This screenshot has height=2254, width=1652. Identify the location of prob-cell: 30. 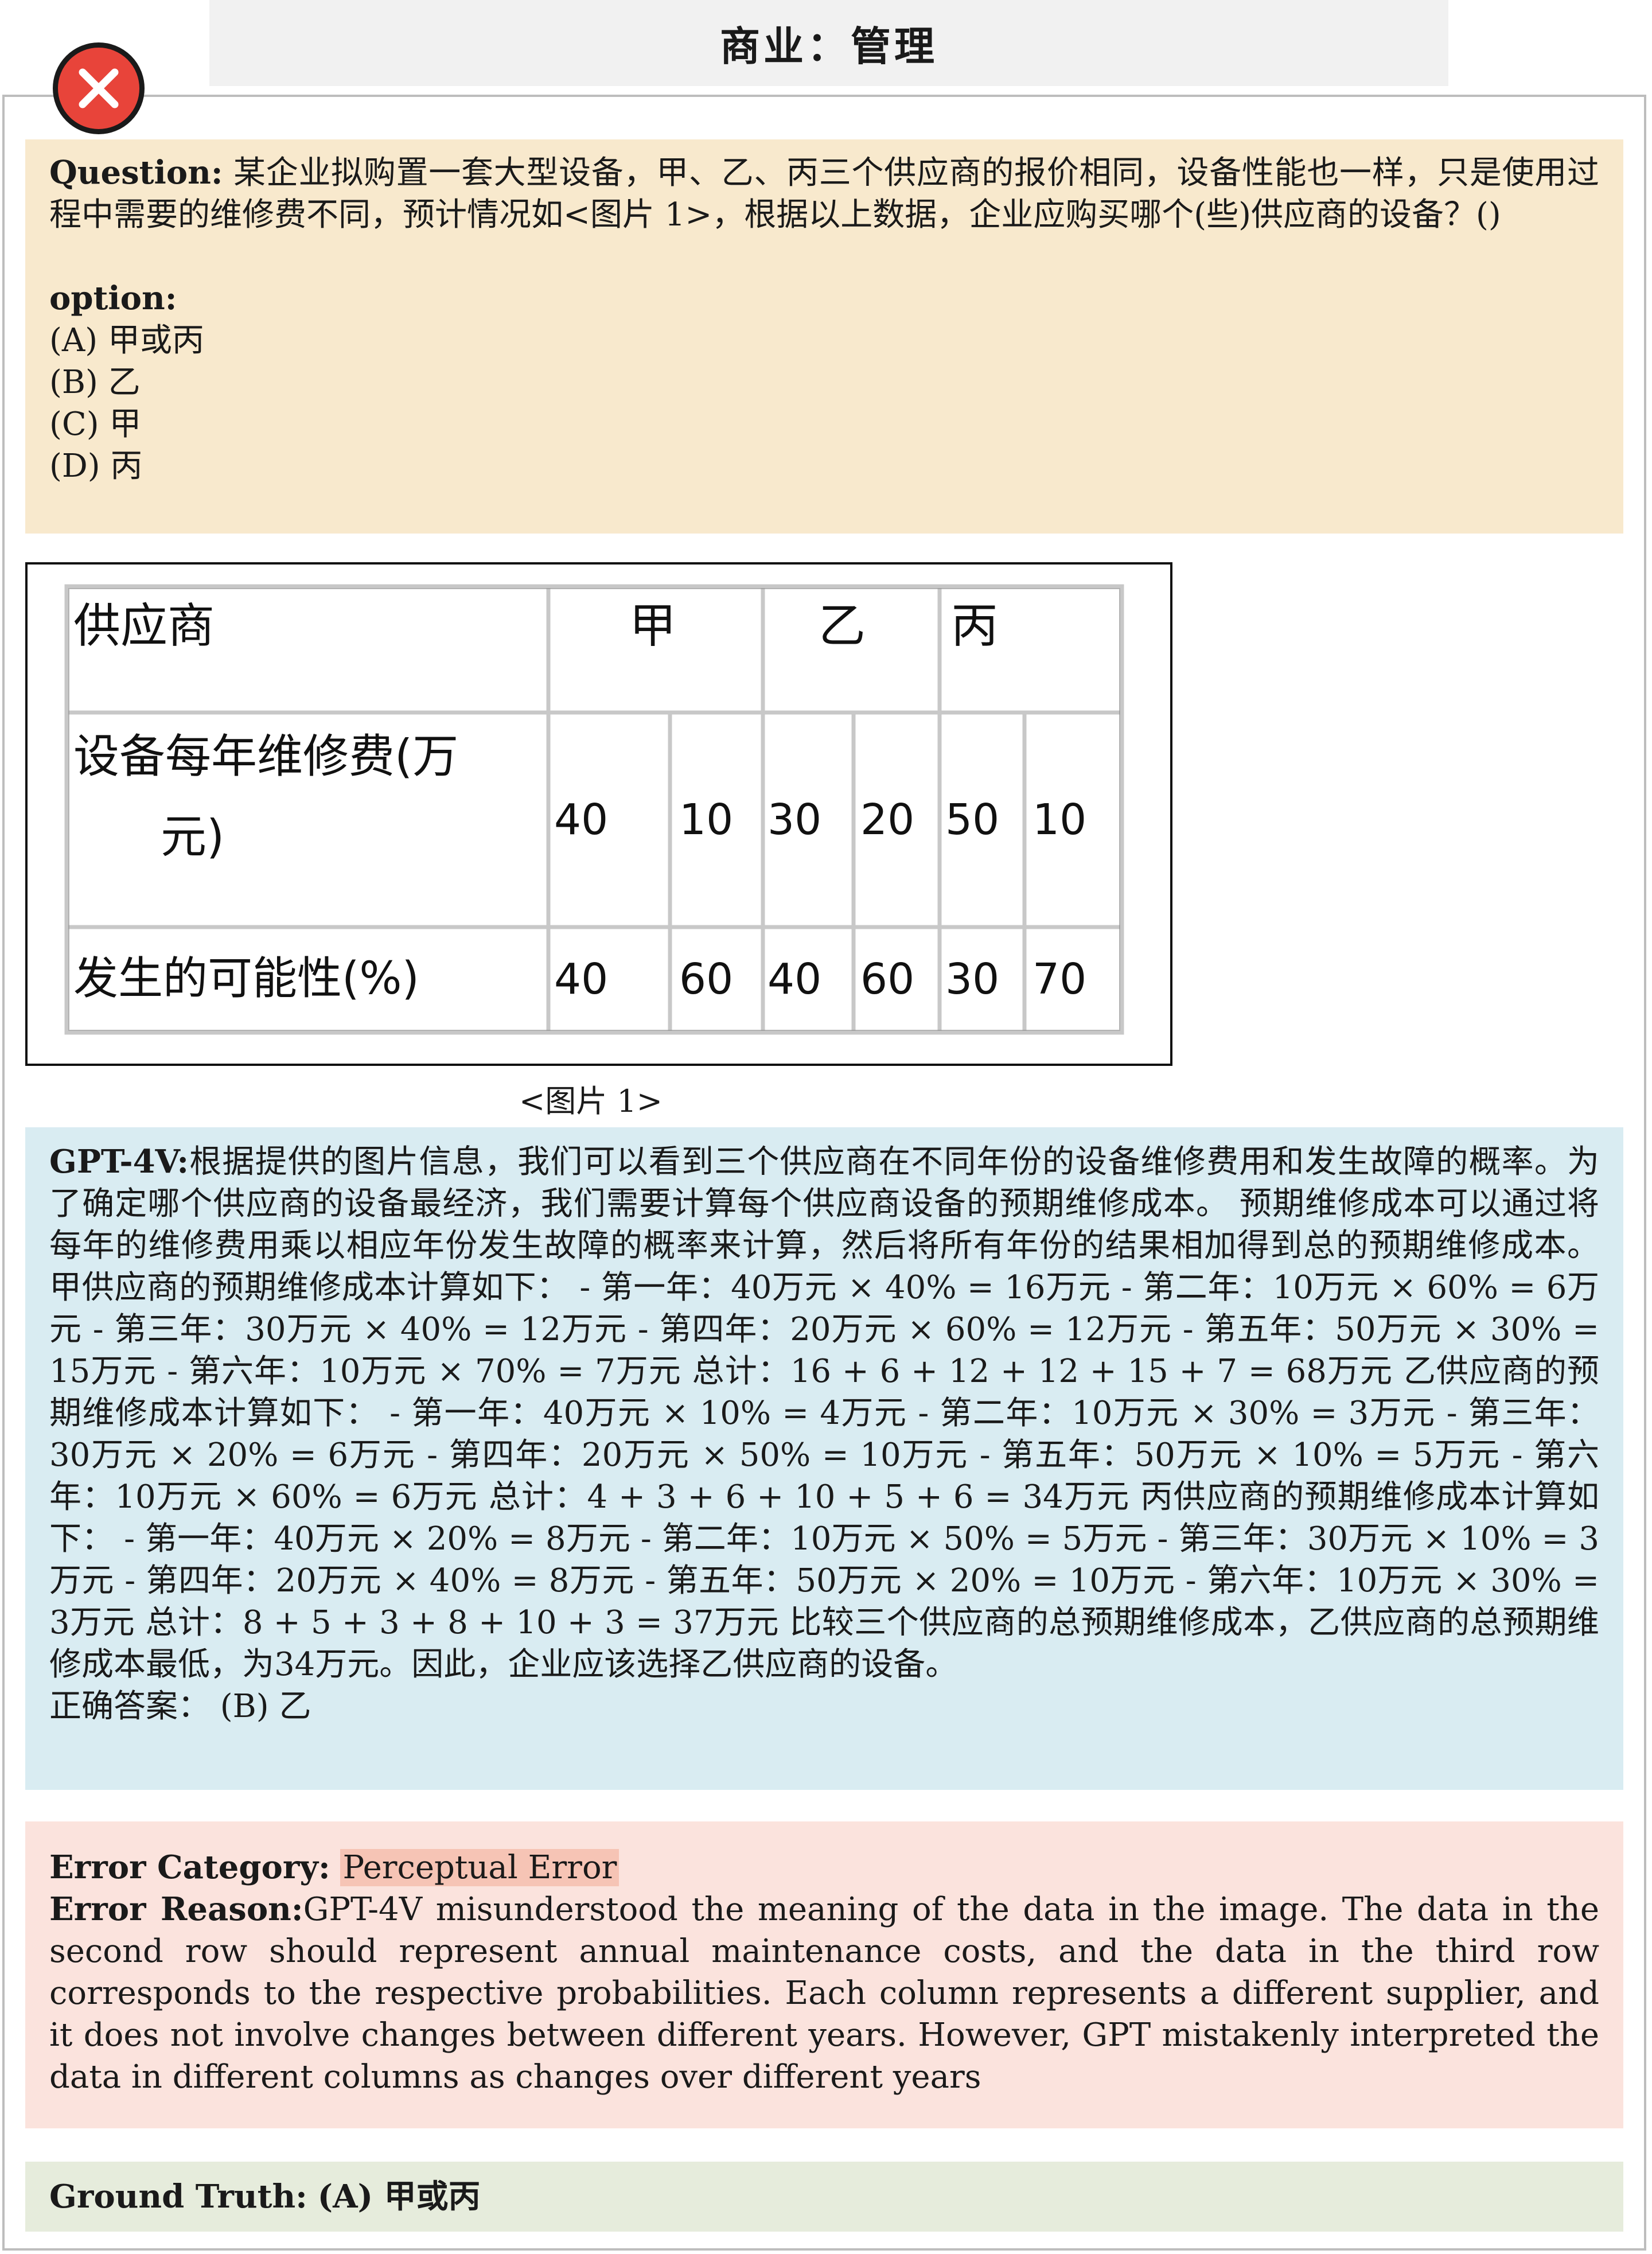
(972, 979).